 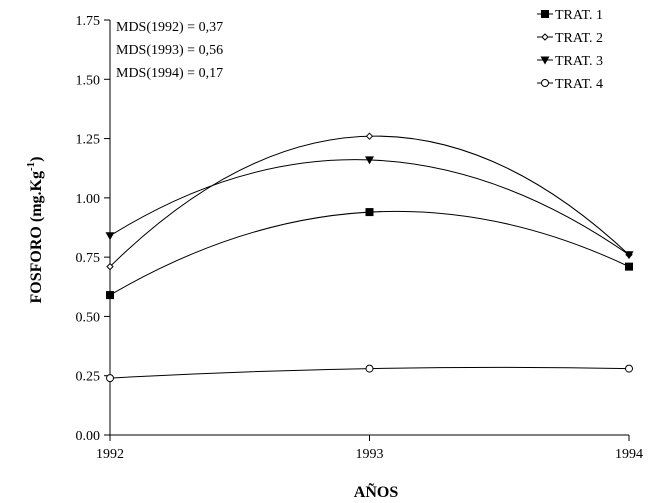 I want to click on legend-item-4: TRAT. 4, so click(x=570, y=84).